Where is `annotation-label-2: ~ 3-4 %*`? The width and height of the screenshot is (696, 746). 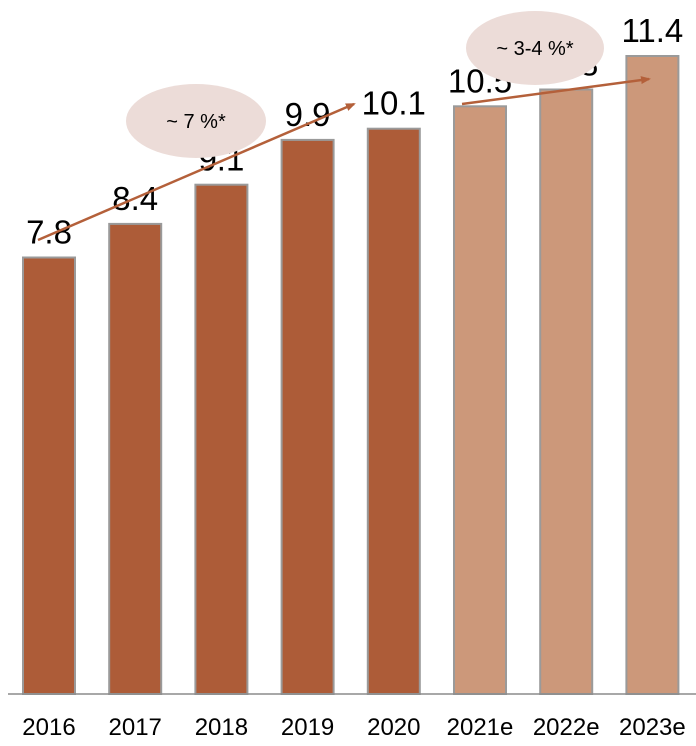
annotation-label-2: ~ 3-4 %* is located at coordinates (534, 49).